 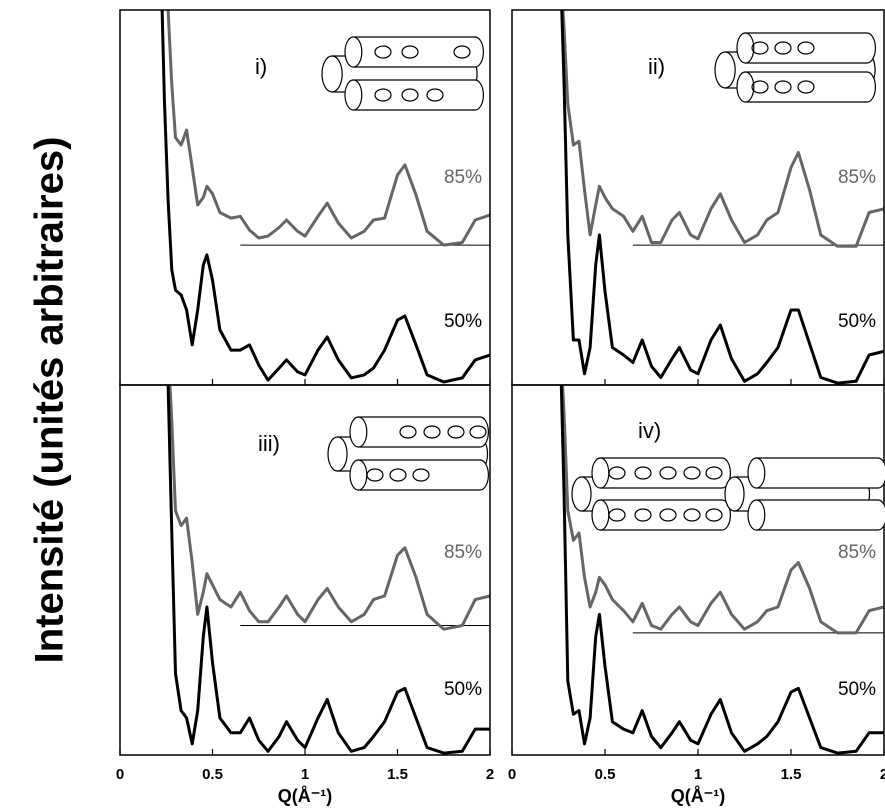 What do you see at coordinates (50, 400) in the screenshot?
I see `y-axis-label: Intensité (unités arbitraires)` at bounding box center [50, 400].